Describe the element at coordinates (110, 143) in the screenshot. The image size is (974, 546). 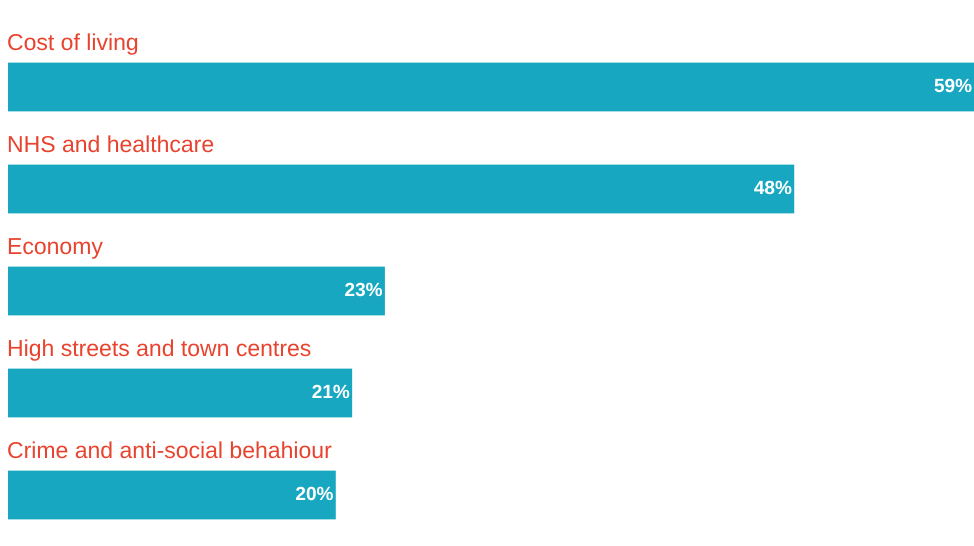
I see `y-tick-label: NHS and healthcare` at that location.